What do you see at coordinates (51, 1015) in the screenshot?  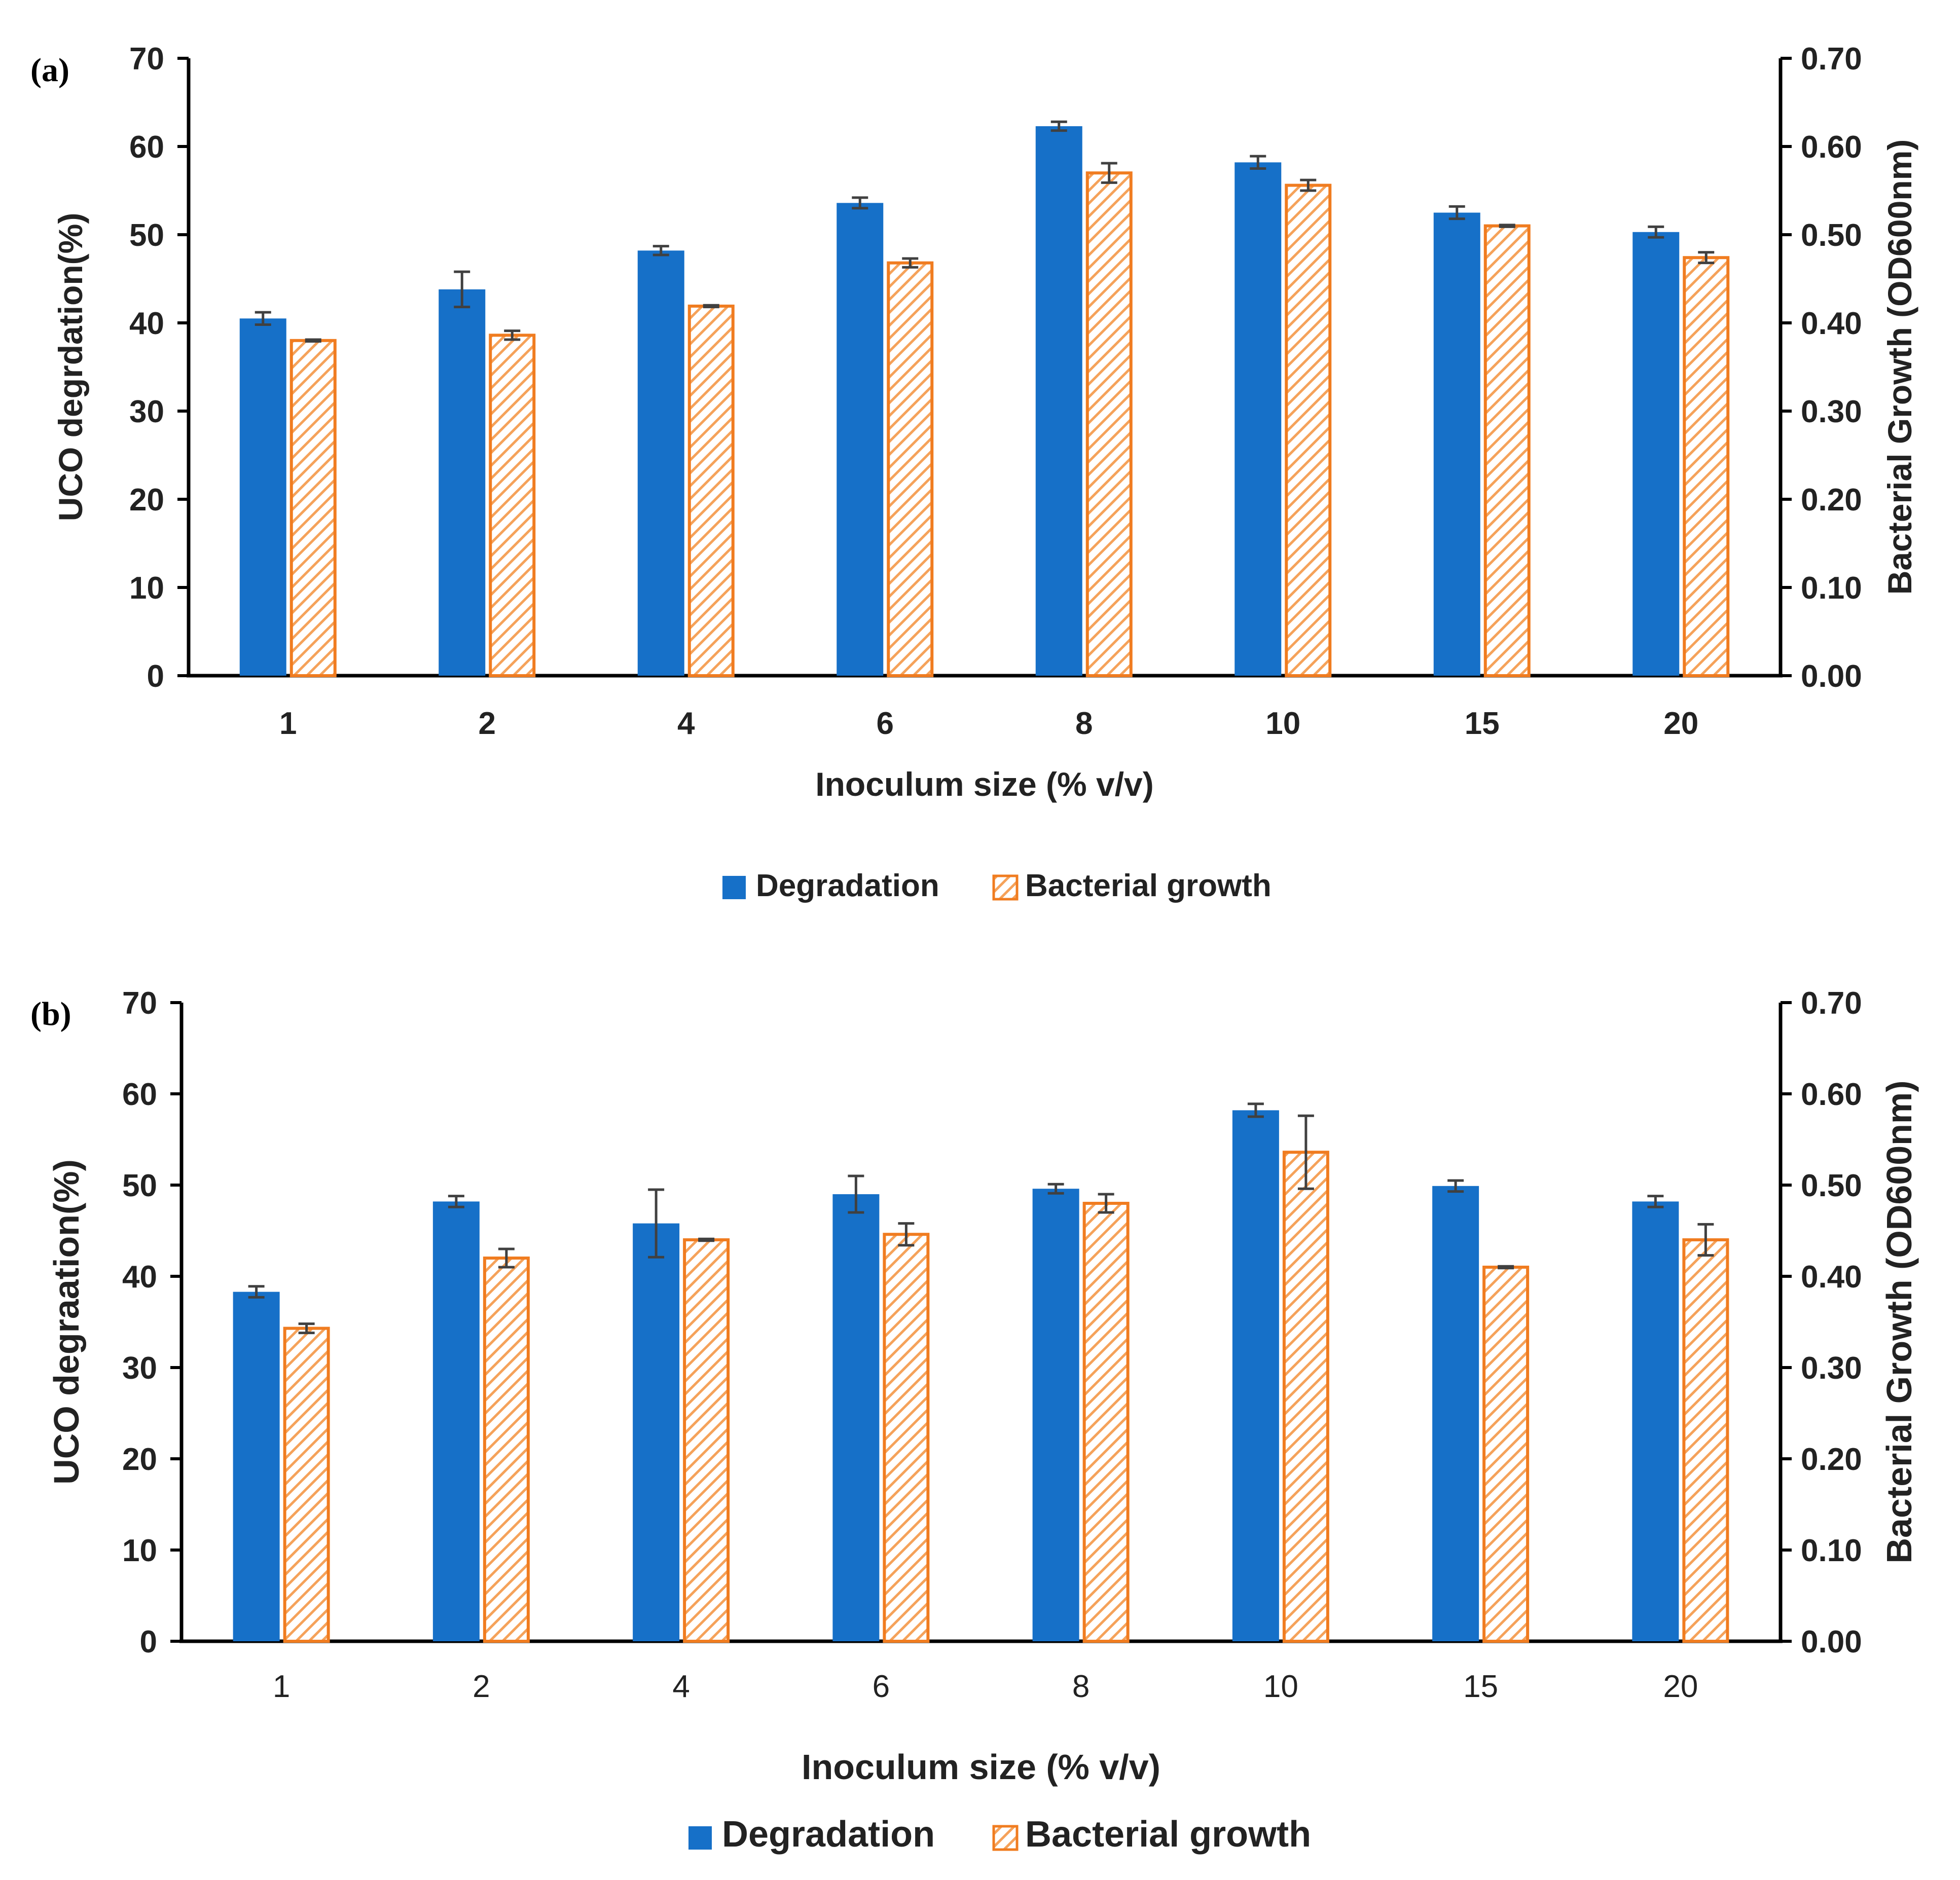 I see `panel-label: (b)` at bounding box center [51, 1015].